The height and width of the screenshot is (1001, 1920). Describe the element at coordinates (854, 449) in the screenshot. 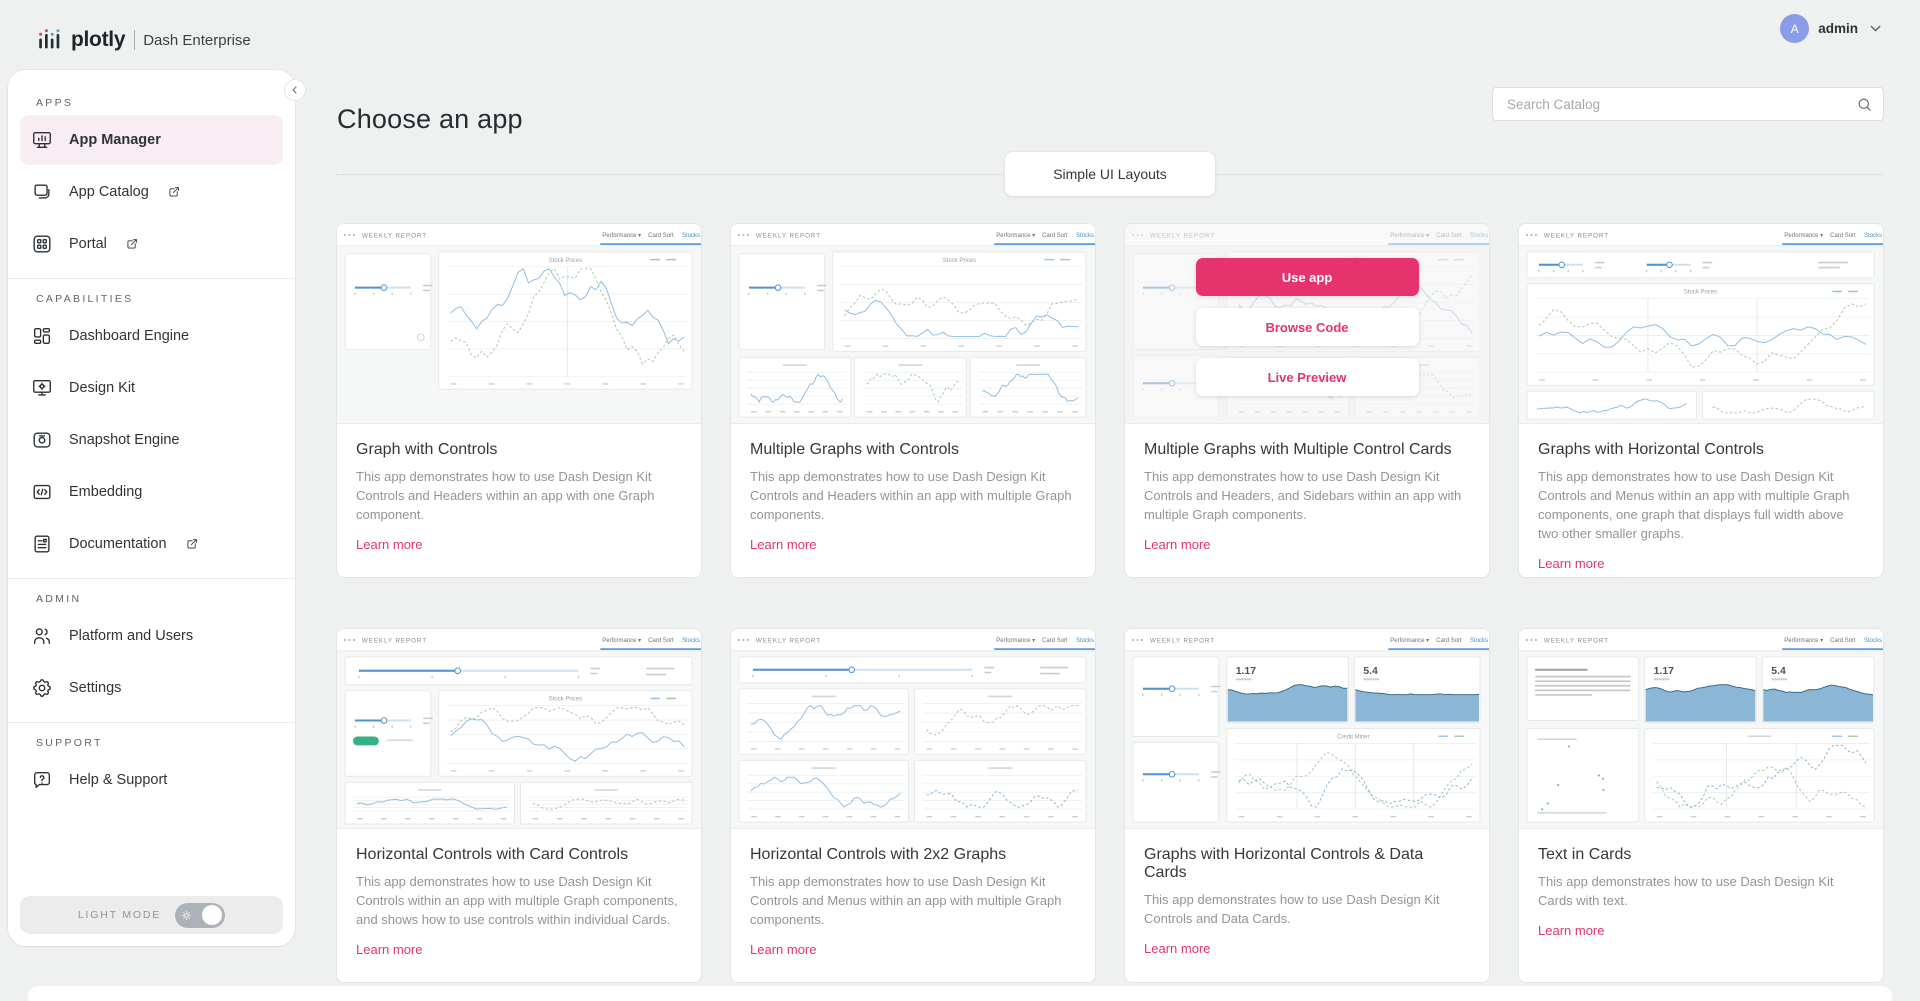

I see `app-card-title: Multiple Graphs with Controls` at that location.